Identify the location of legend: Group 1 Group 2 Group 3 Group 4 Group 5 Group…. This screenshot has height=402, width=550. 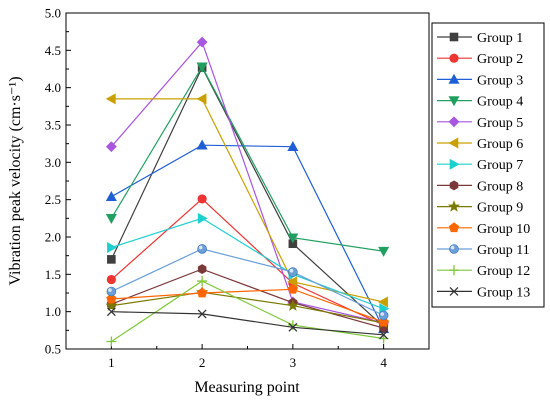
(488, 165).